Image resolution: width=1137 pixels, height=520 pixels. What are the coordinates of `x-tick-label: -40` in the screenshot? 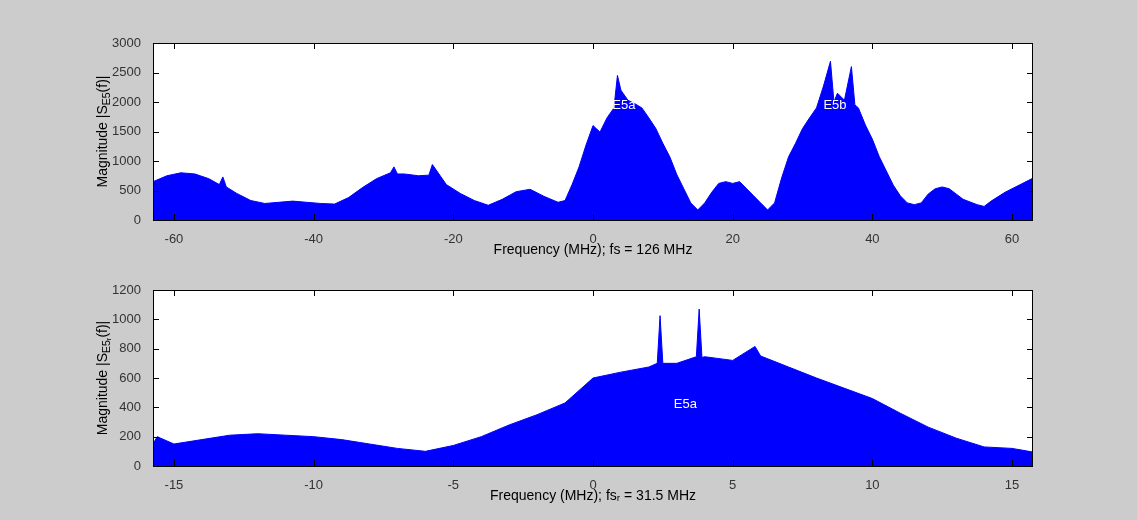 It's located at (314, 239).